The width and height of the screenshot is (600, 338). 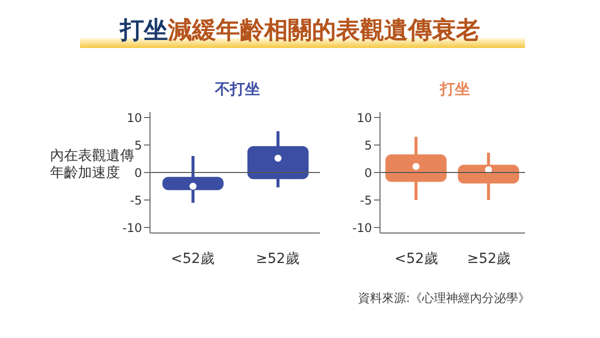 What do you see at coordinates (444, 298) in the screenshot?
I see `source-note: 資料來源:《心理神經內分泌學》` at bounding box center [444, 298].